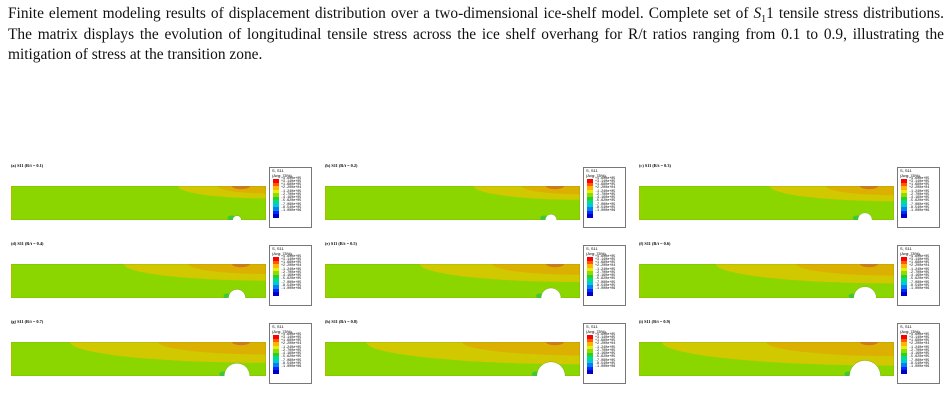 The height and width of the screenshot is (402, 952). Describe the element at coordinates (764, 20) in the screenshot. I see `caption-subscript: 1` at that location.